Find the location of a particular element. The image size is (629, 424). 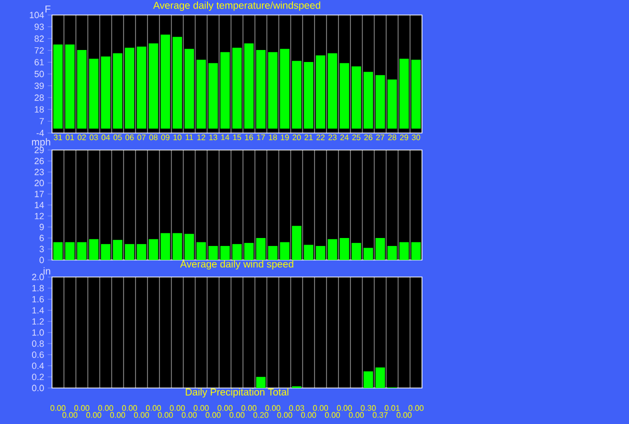

data-label: 0.03 is located at coordinates (296, 408).